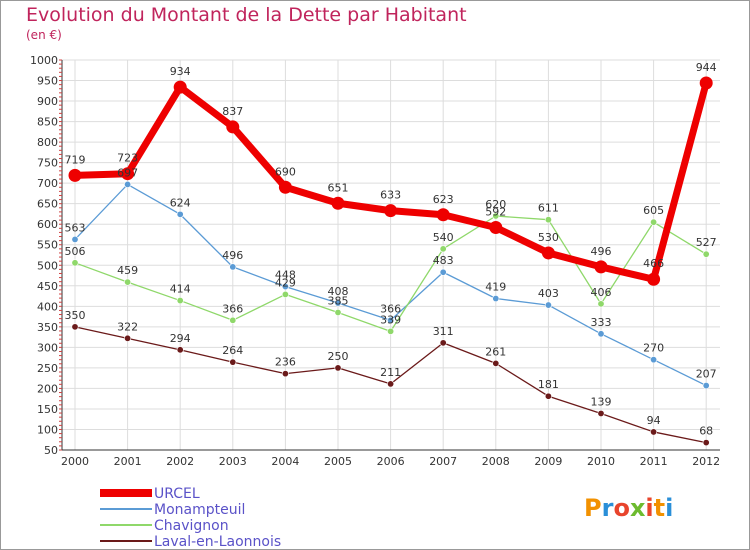 The image size is (750, 550). I want to click on y-tick-label: 250, so click(47, 368).